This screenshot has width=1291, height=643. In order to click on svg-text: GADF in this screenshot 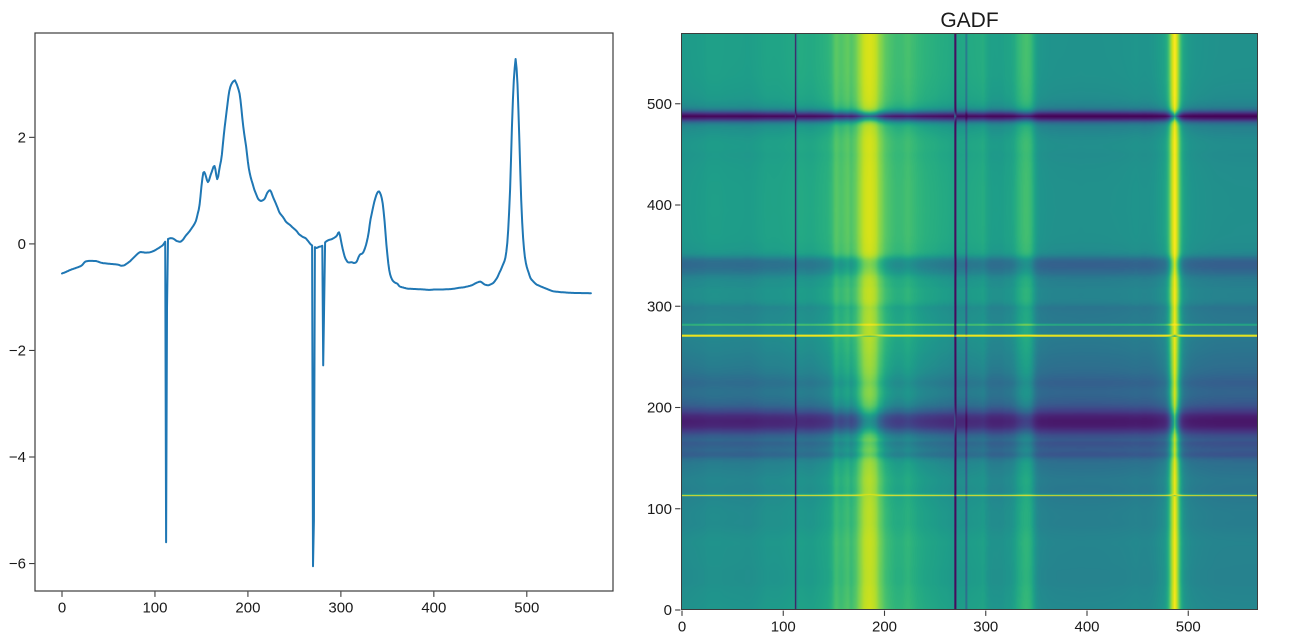, I will do `click(969, 20)`.